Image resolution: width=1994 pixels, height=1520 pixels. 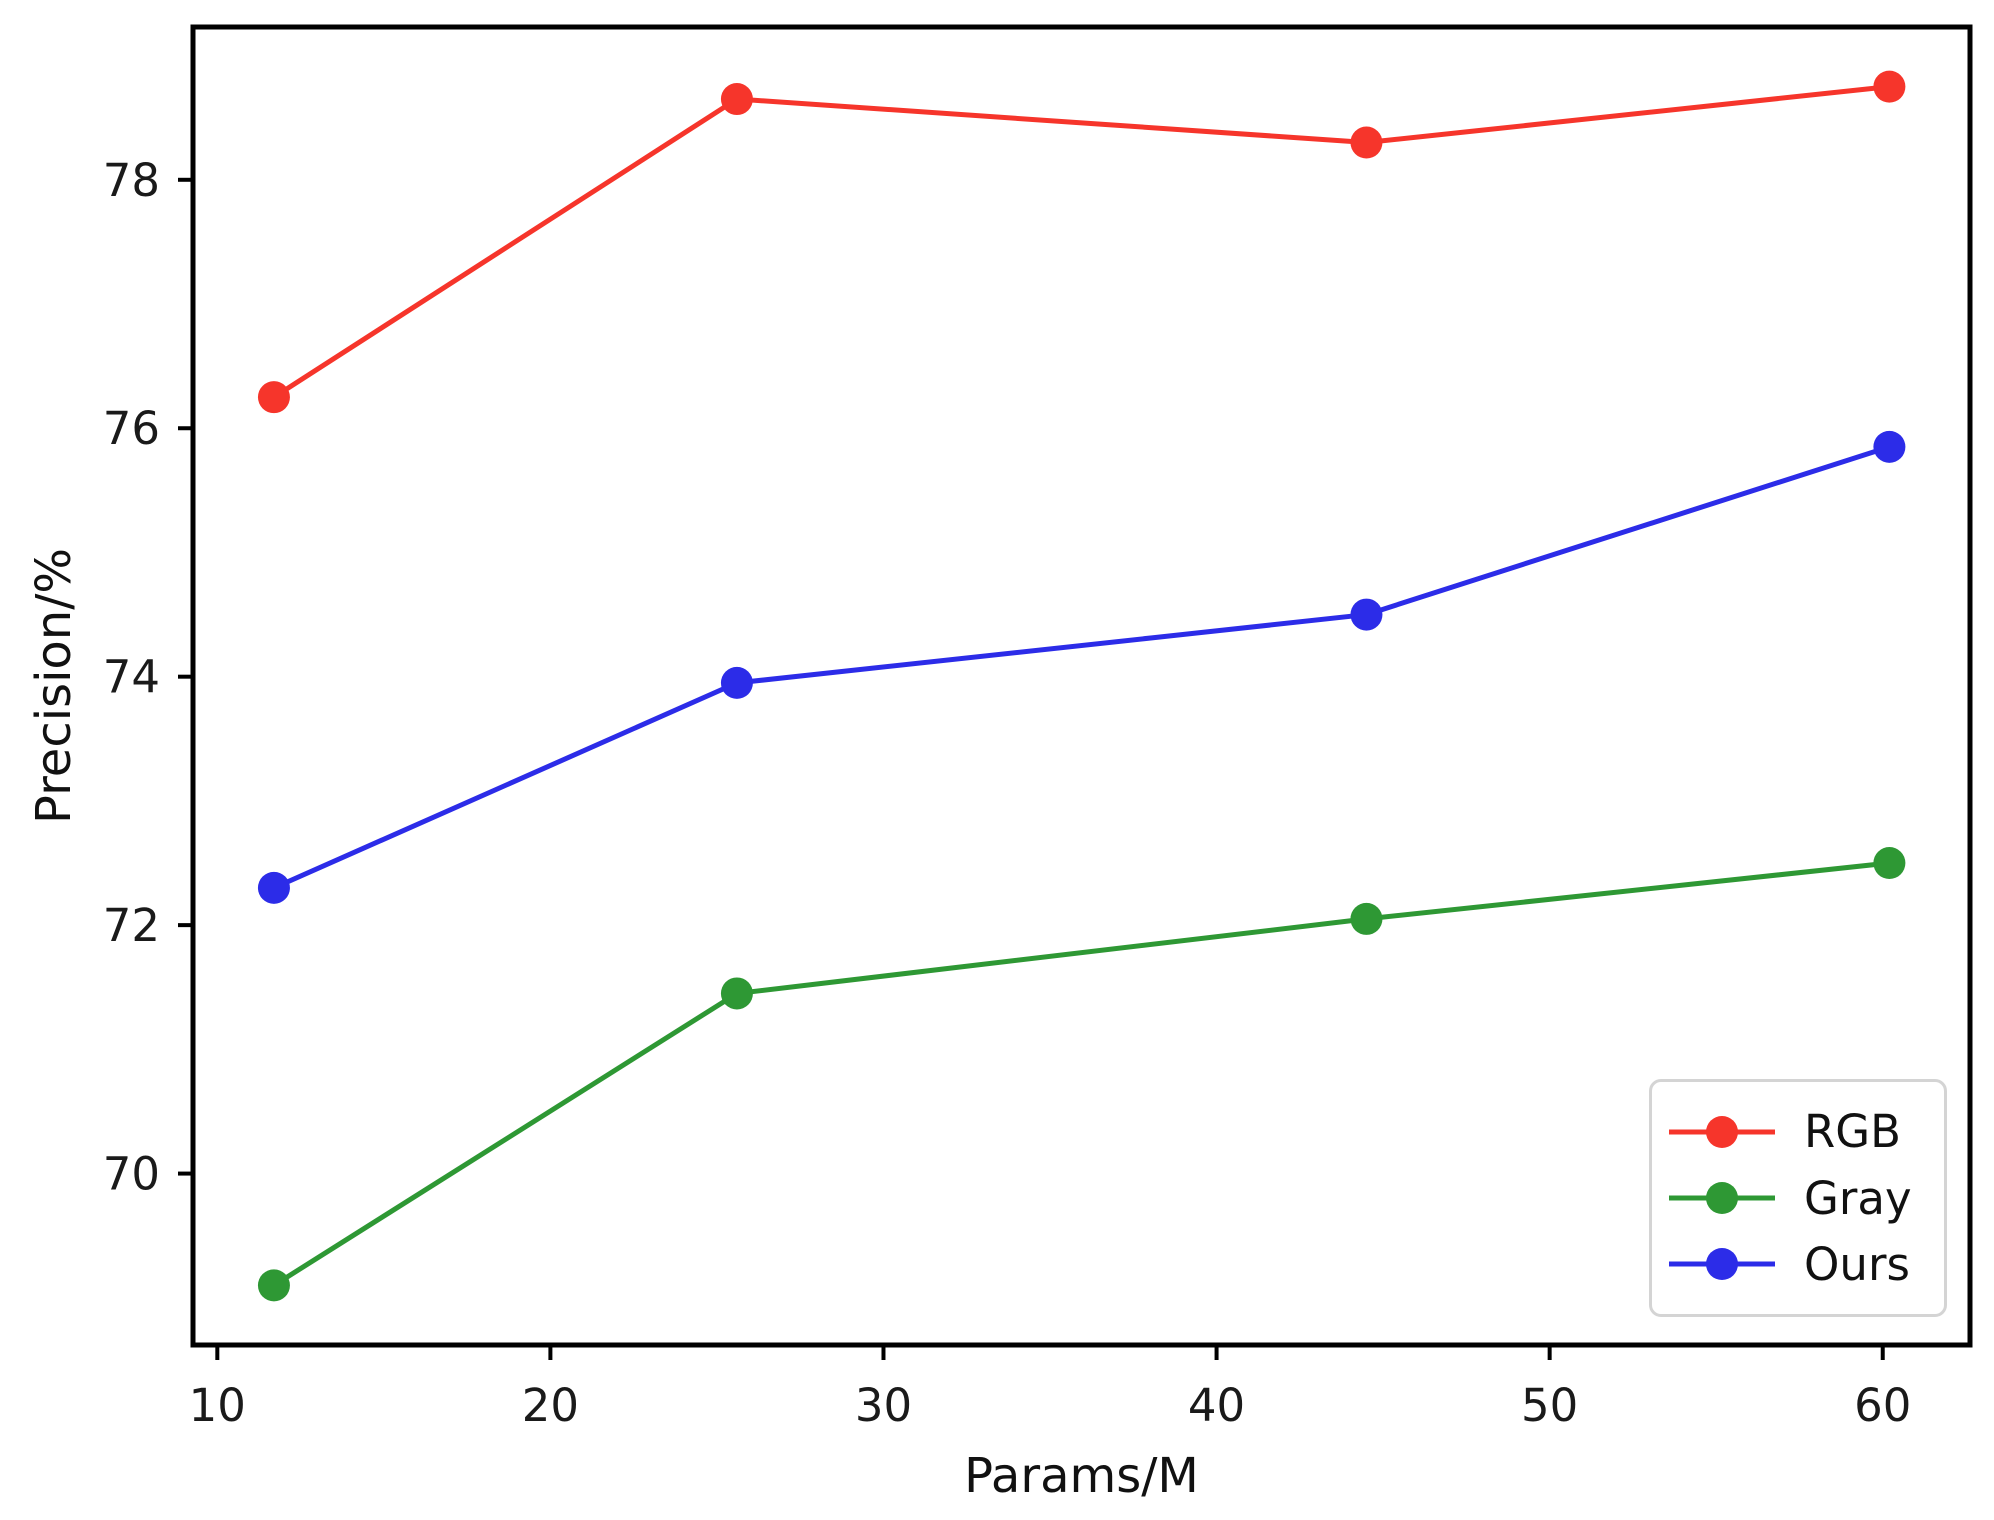 What do you see at coordinates (1800, 1131) in the screenshot?
I see `legend-item-rgb: RGB` at bounding box center [1800, 1131].